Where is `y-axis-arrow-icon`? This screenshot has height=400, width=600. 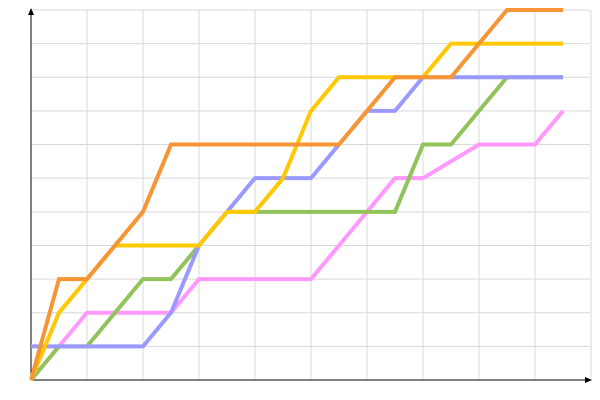
y-axis-arrow-icon is located at coordinates (31, 11).